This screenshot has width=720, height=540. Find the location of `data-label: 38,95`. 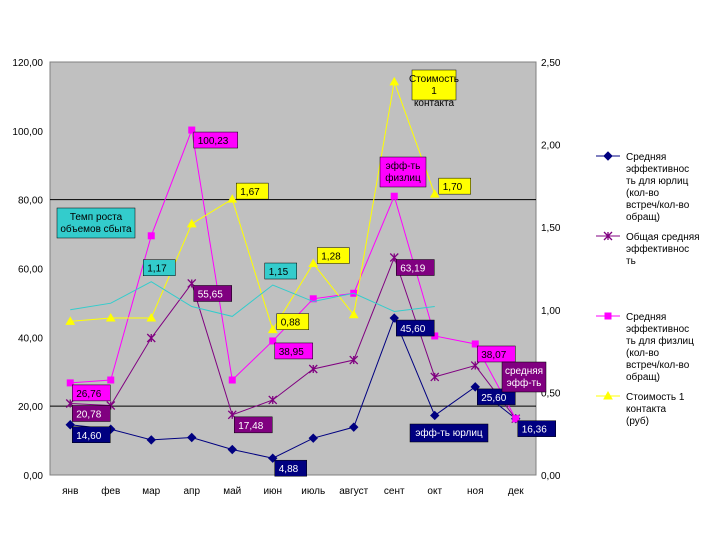

data-label: 38,95 is located at coordinates (291, 352).